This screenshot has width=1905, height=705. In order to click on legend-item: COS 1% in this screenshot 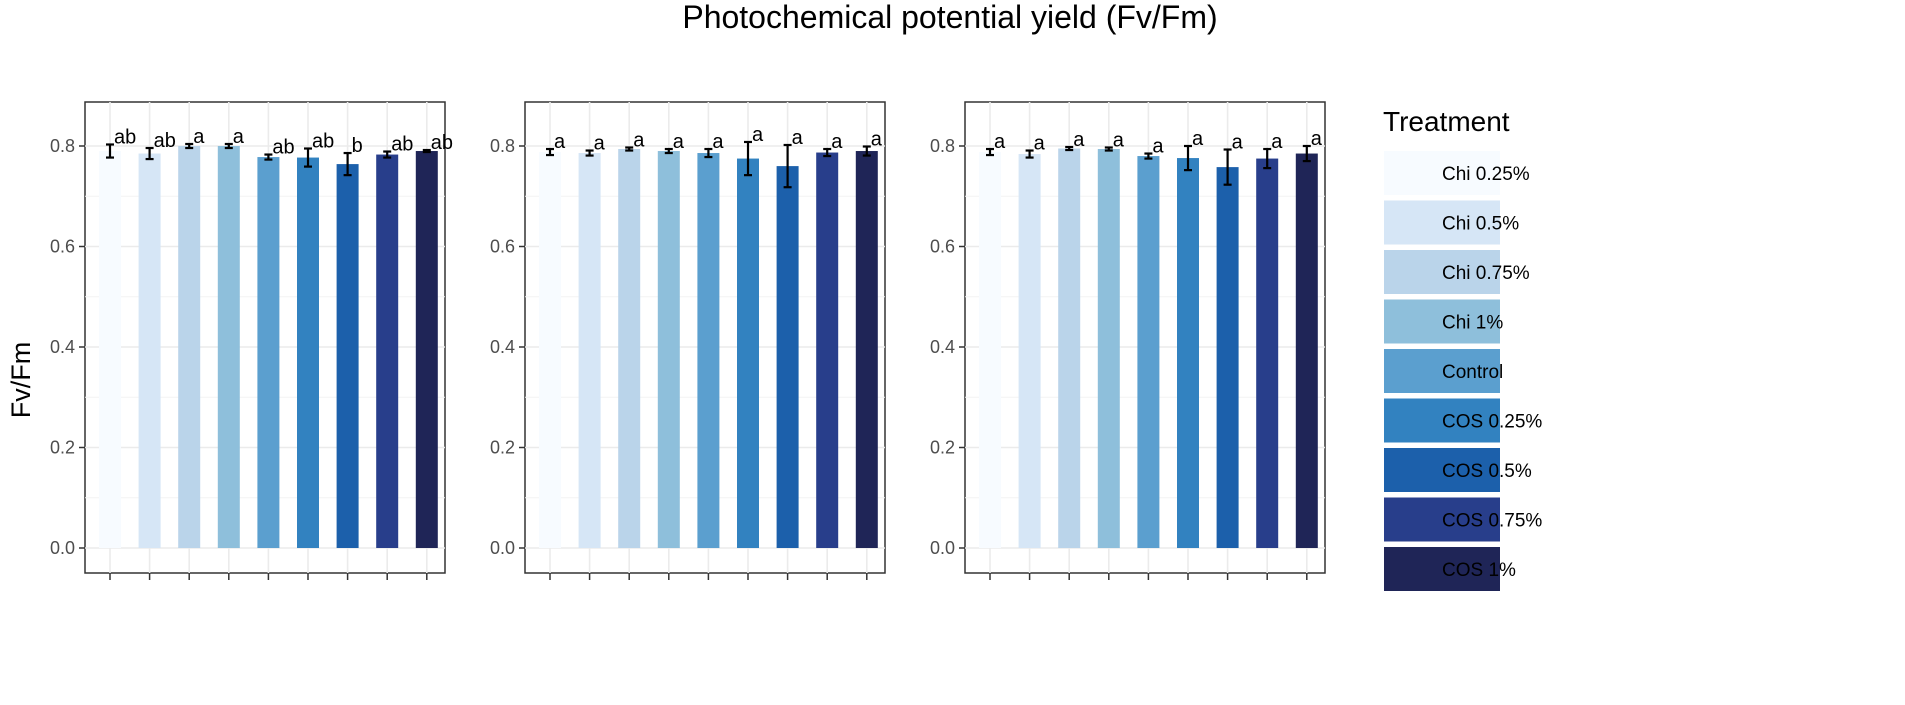, I will do `click(1449, 569)`.